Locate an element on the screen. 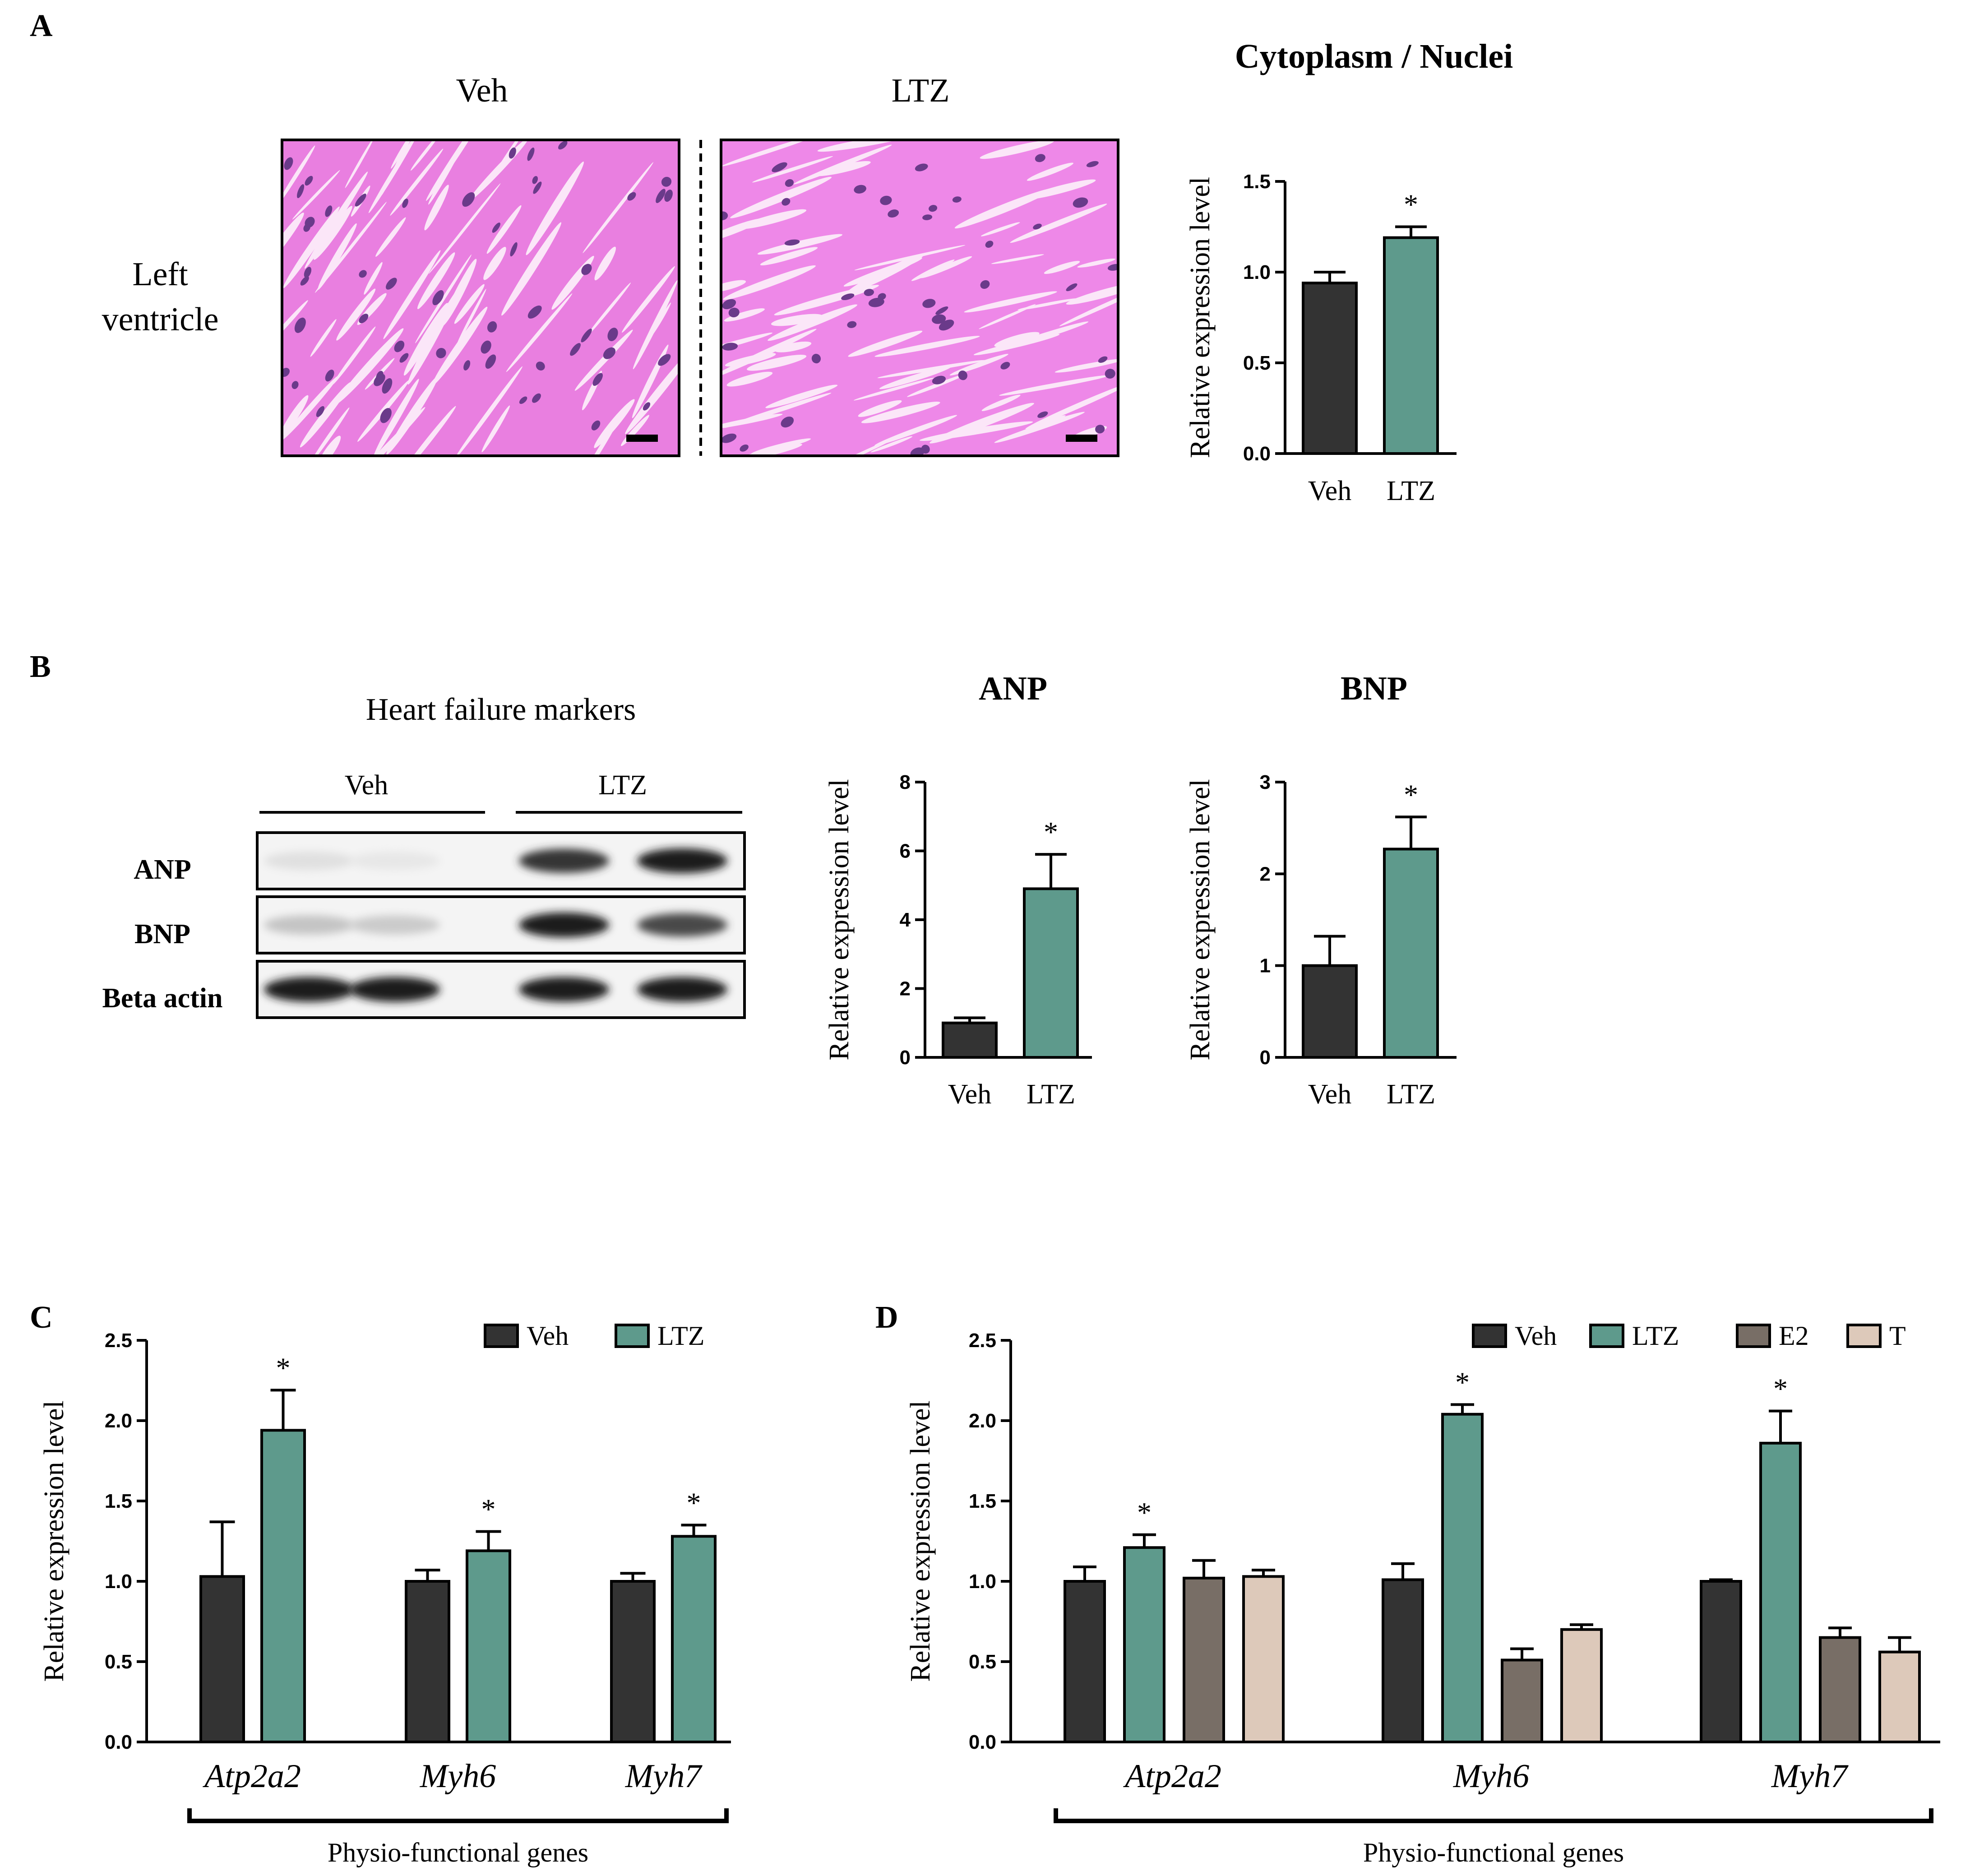 Image resolution: width=1984 pixels, height=1876 pixels. group-bracket is located at coordinates (458, 1815).